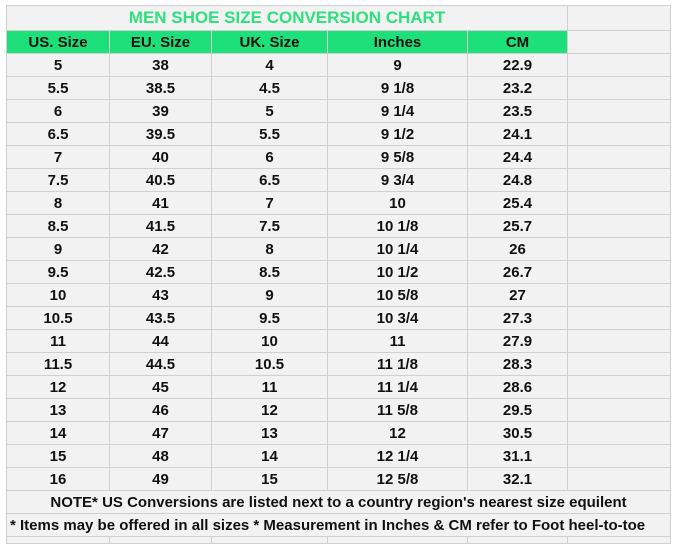 This screenshot has width=676, height=544. Describe the element at coordinates (58, 456) in the screenshot. I see `cell-us-size: 15` at that location.